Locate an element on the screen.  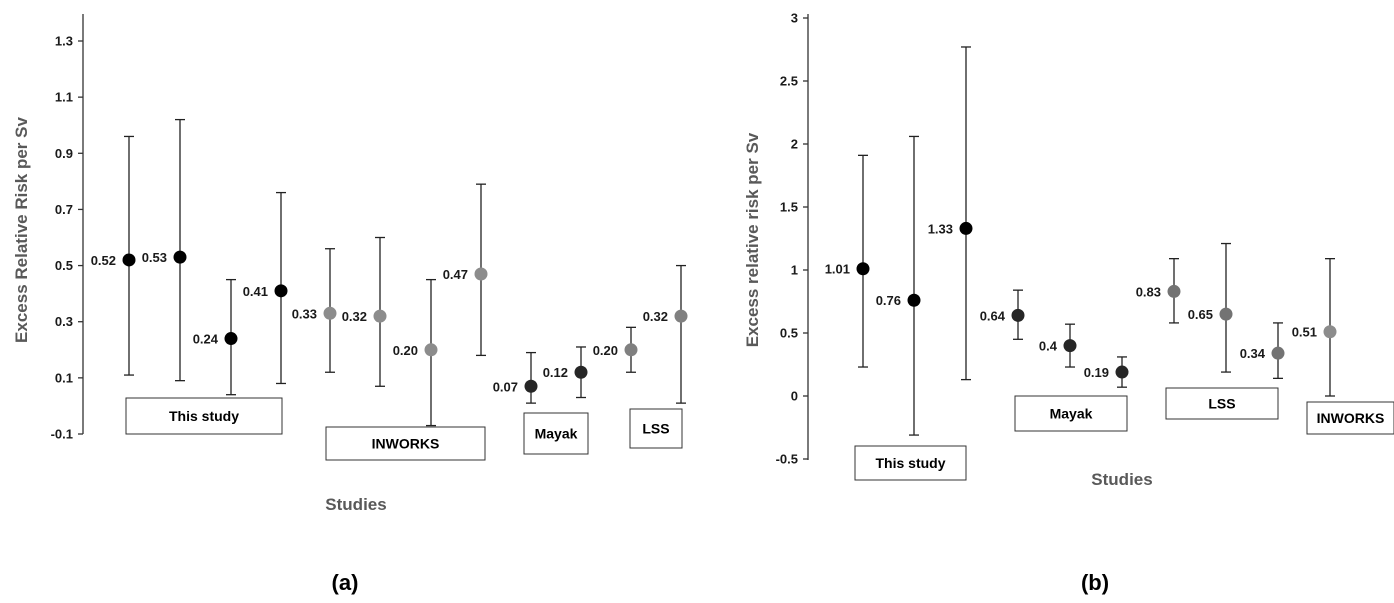
y-tick-label: 0.1 is located at coordinates (64, 377).